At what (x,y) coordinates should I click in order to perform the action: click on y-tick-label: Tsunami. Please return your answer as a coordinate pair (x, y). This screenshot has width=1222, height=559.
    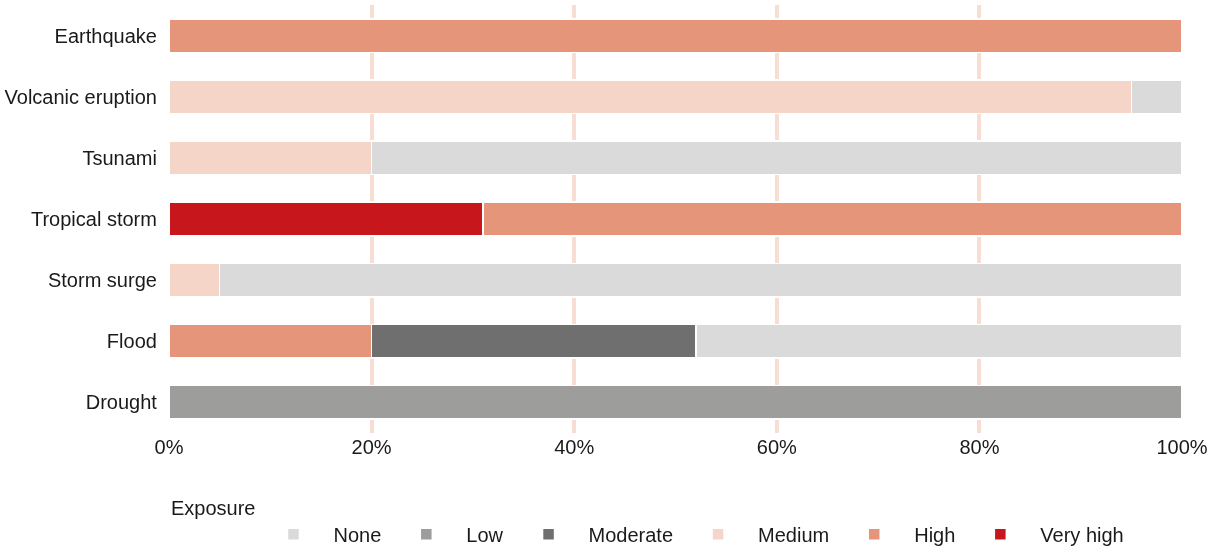
    Looking at the image, I should click on (125, 157).